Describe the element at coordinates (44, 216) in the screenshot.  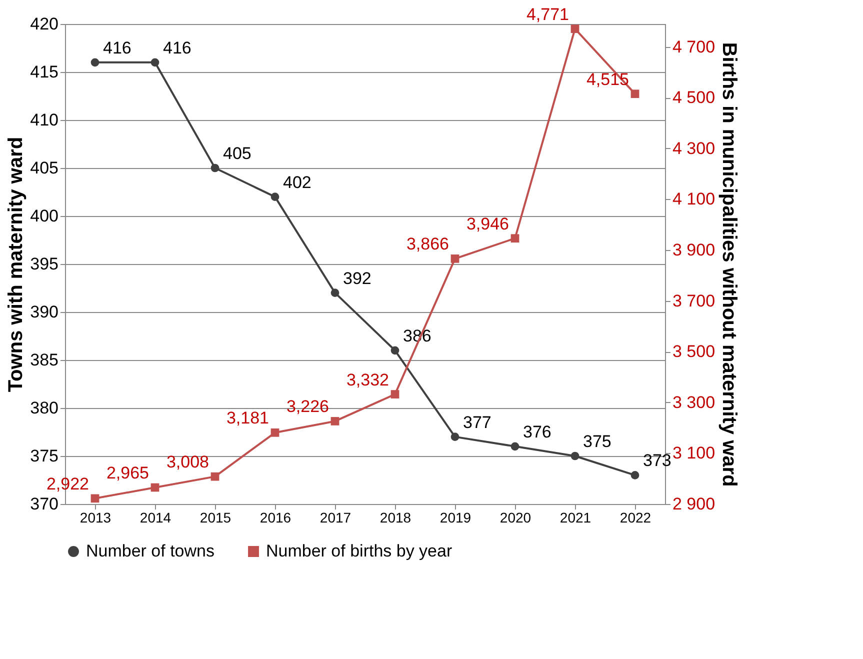
I see `y-tick-label: 400` at that location.